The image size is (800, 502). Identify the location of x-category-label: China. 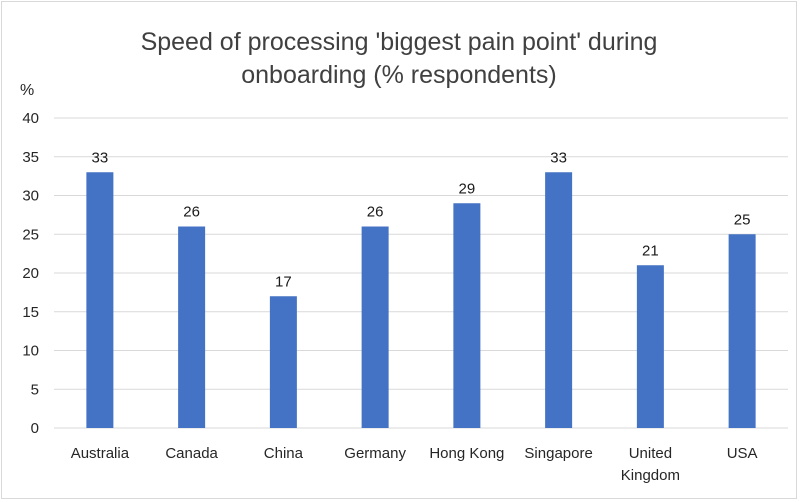
(284, 453).